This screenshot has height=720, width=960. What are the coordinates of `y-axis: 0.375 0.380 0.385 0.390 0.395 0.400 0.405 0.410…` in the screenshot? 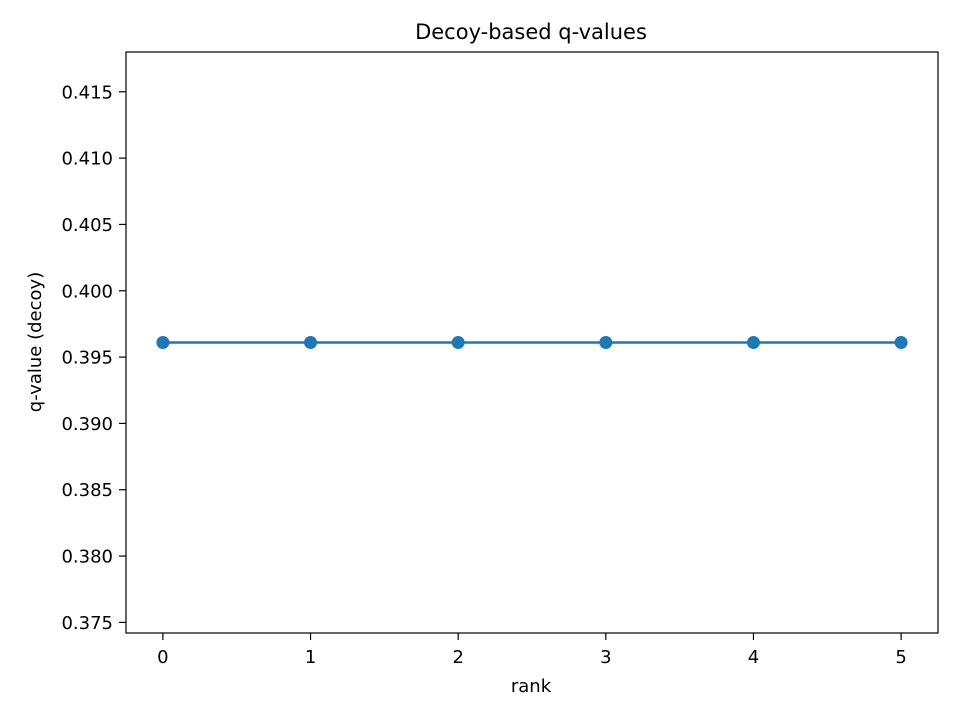 It's located at (93, 358).